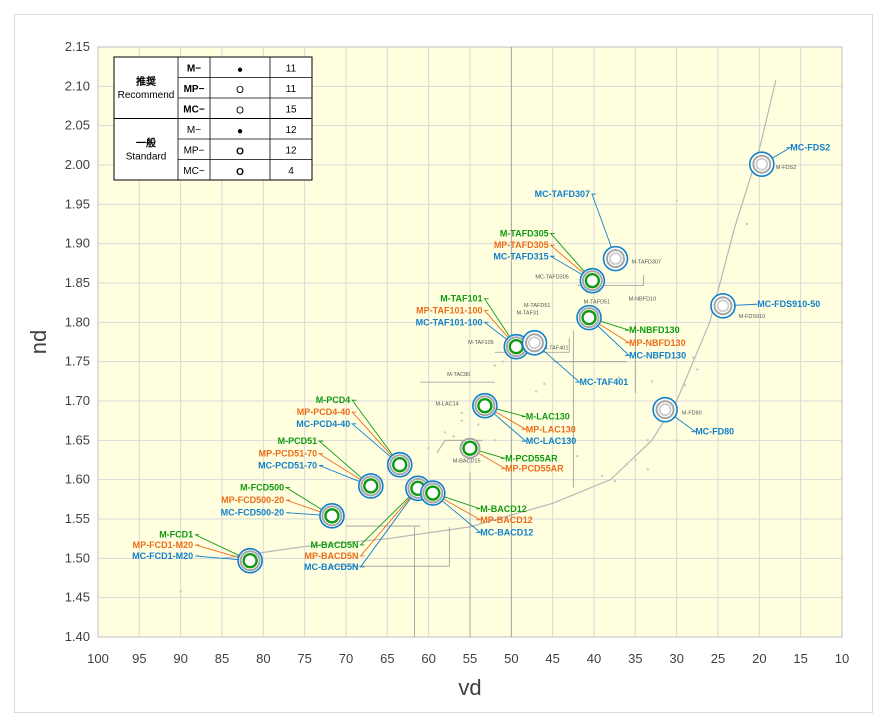 This screenshot has width=885, height=727. Describe the element at coordinates (77, 125) in the screenshot. I see `y-tick-label: 2.05` at that location.